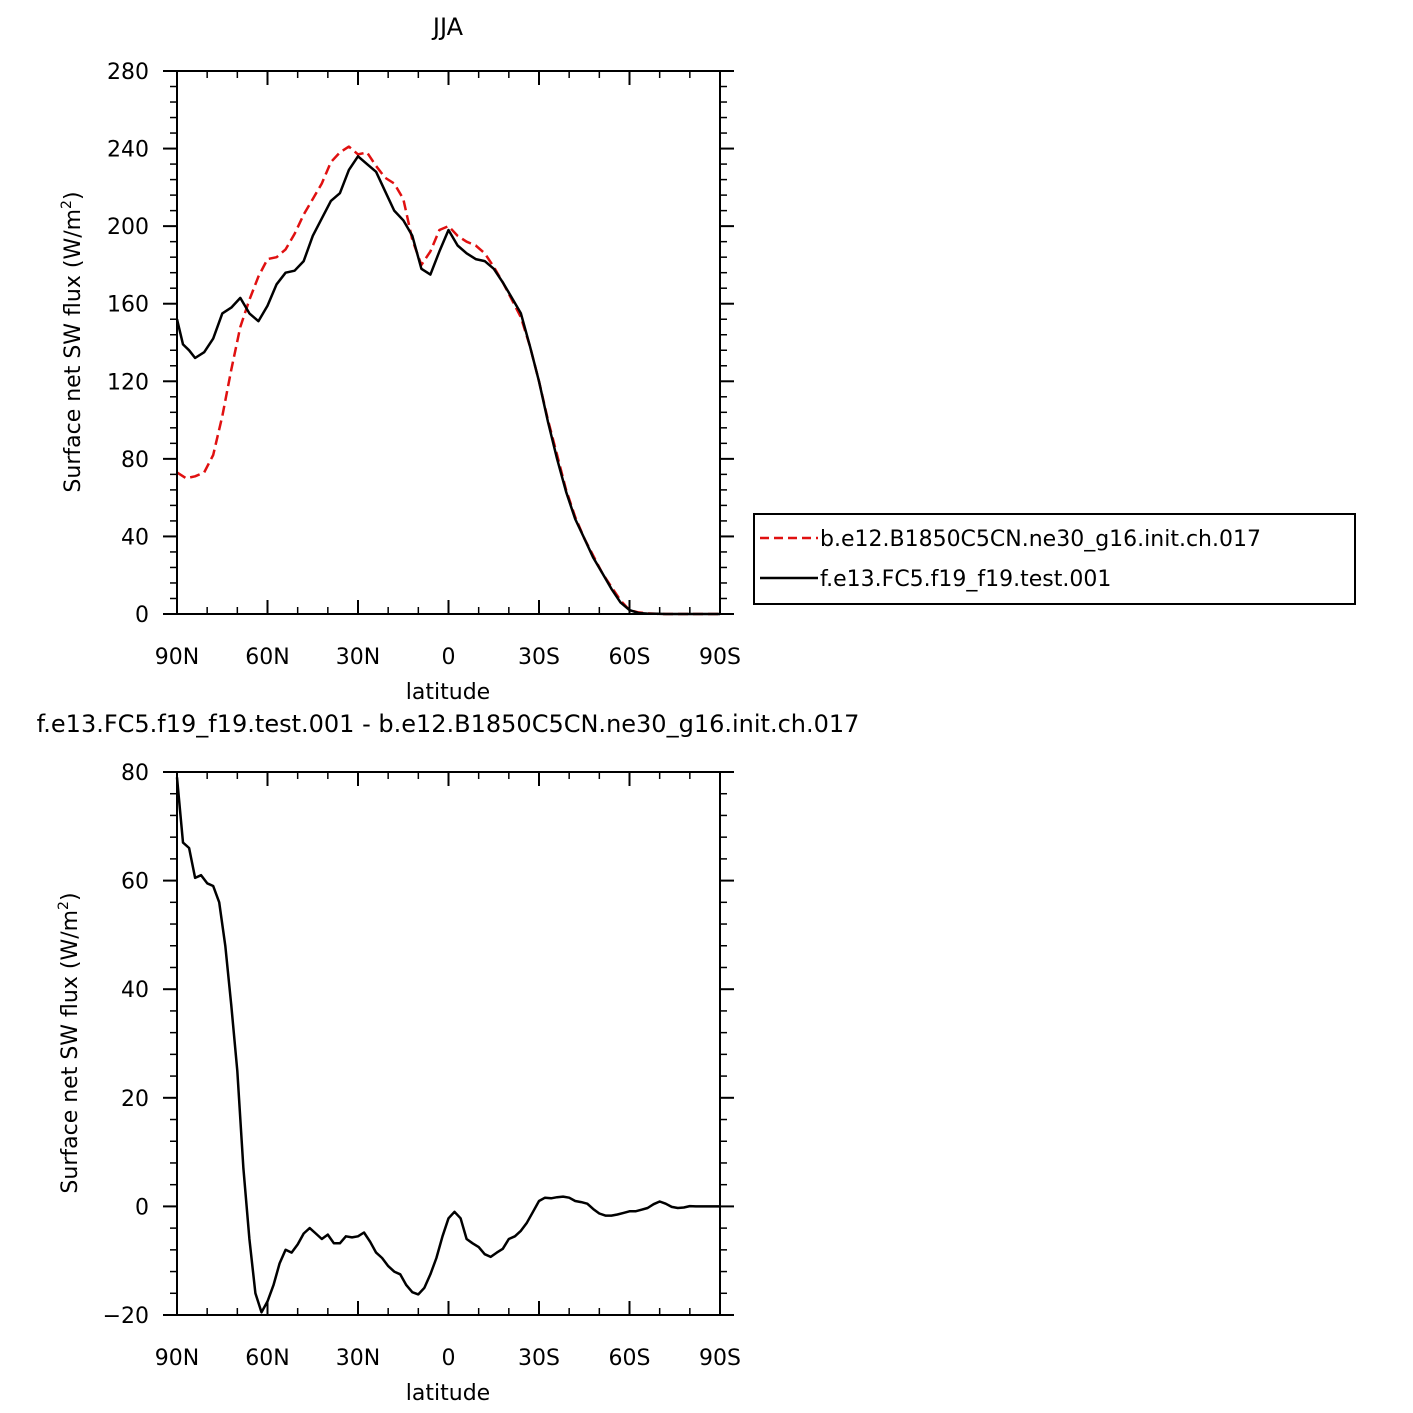 The height and width of the screenshot is (1413, 1413). What do you see at coordinates (70, 896) in the screenshot?
I see `bottom-yaxis-label-close: )` at bounding box center [70, 896].